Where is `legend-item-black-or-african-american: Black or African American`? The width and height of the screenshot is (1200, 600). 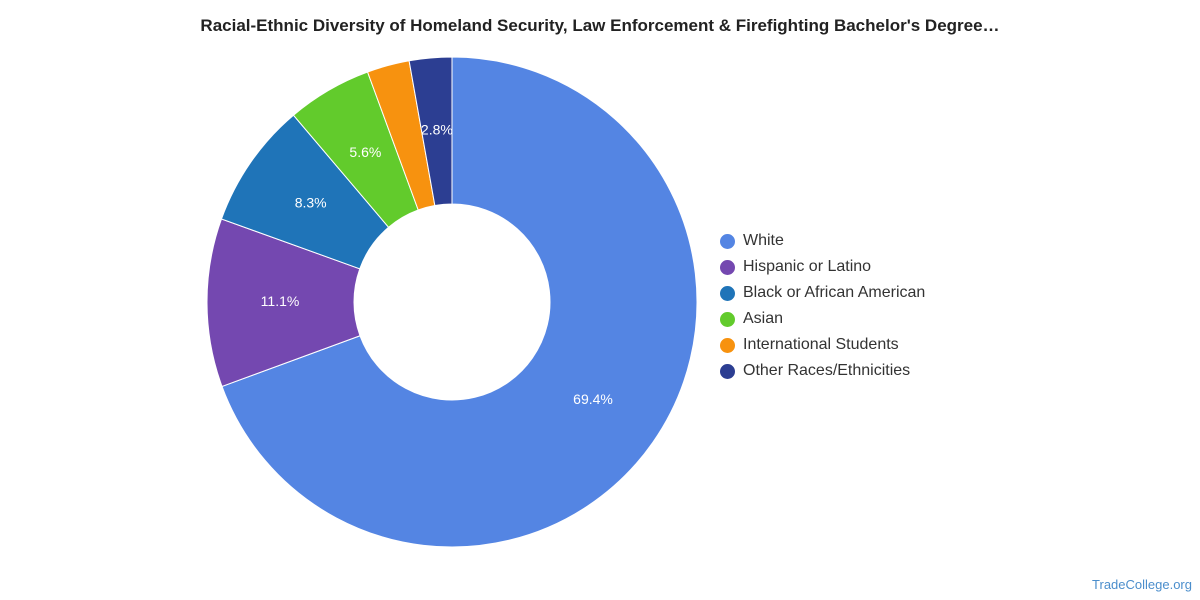
legend-item-black-or-african-american: Black or African American is located at coordinates (822, 293).